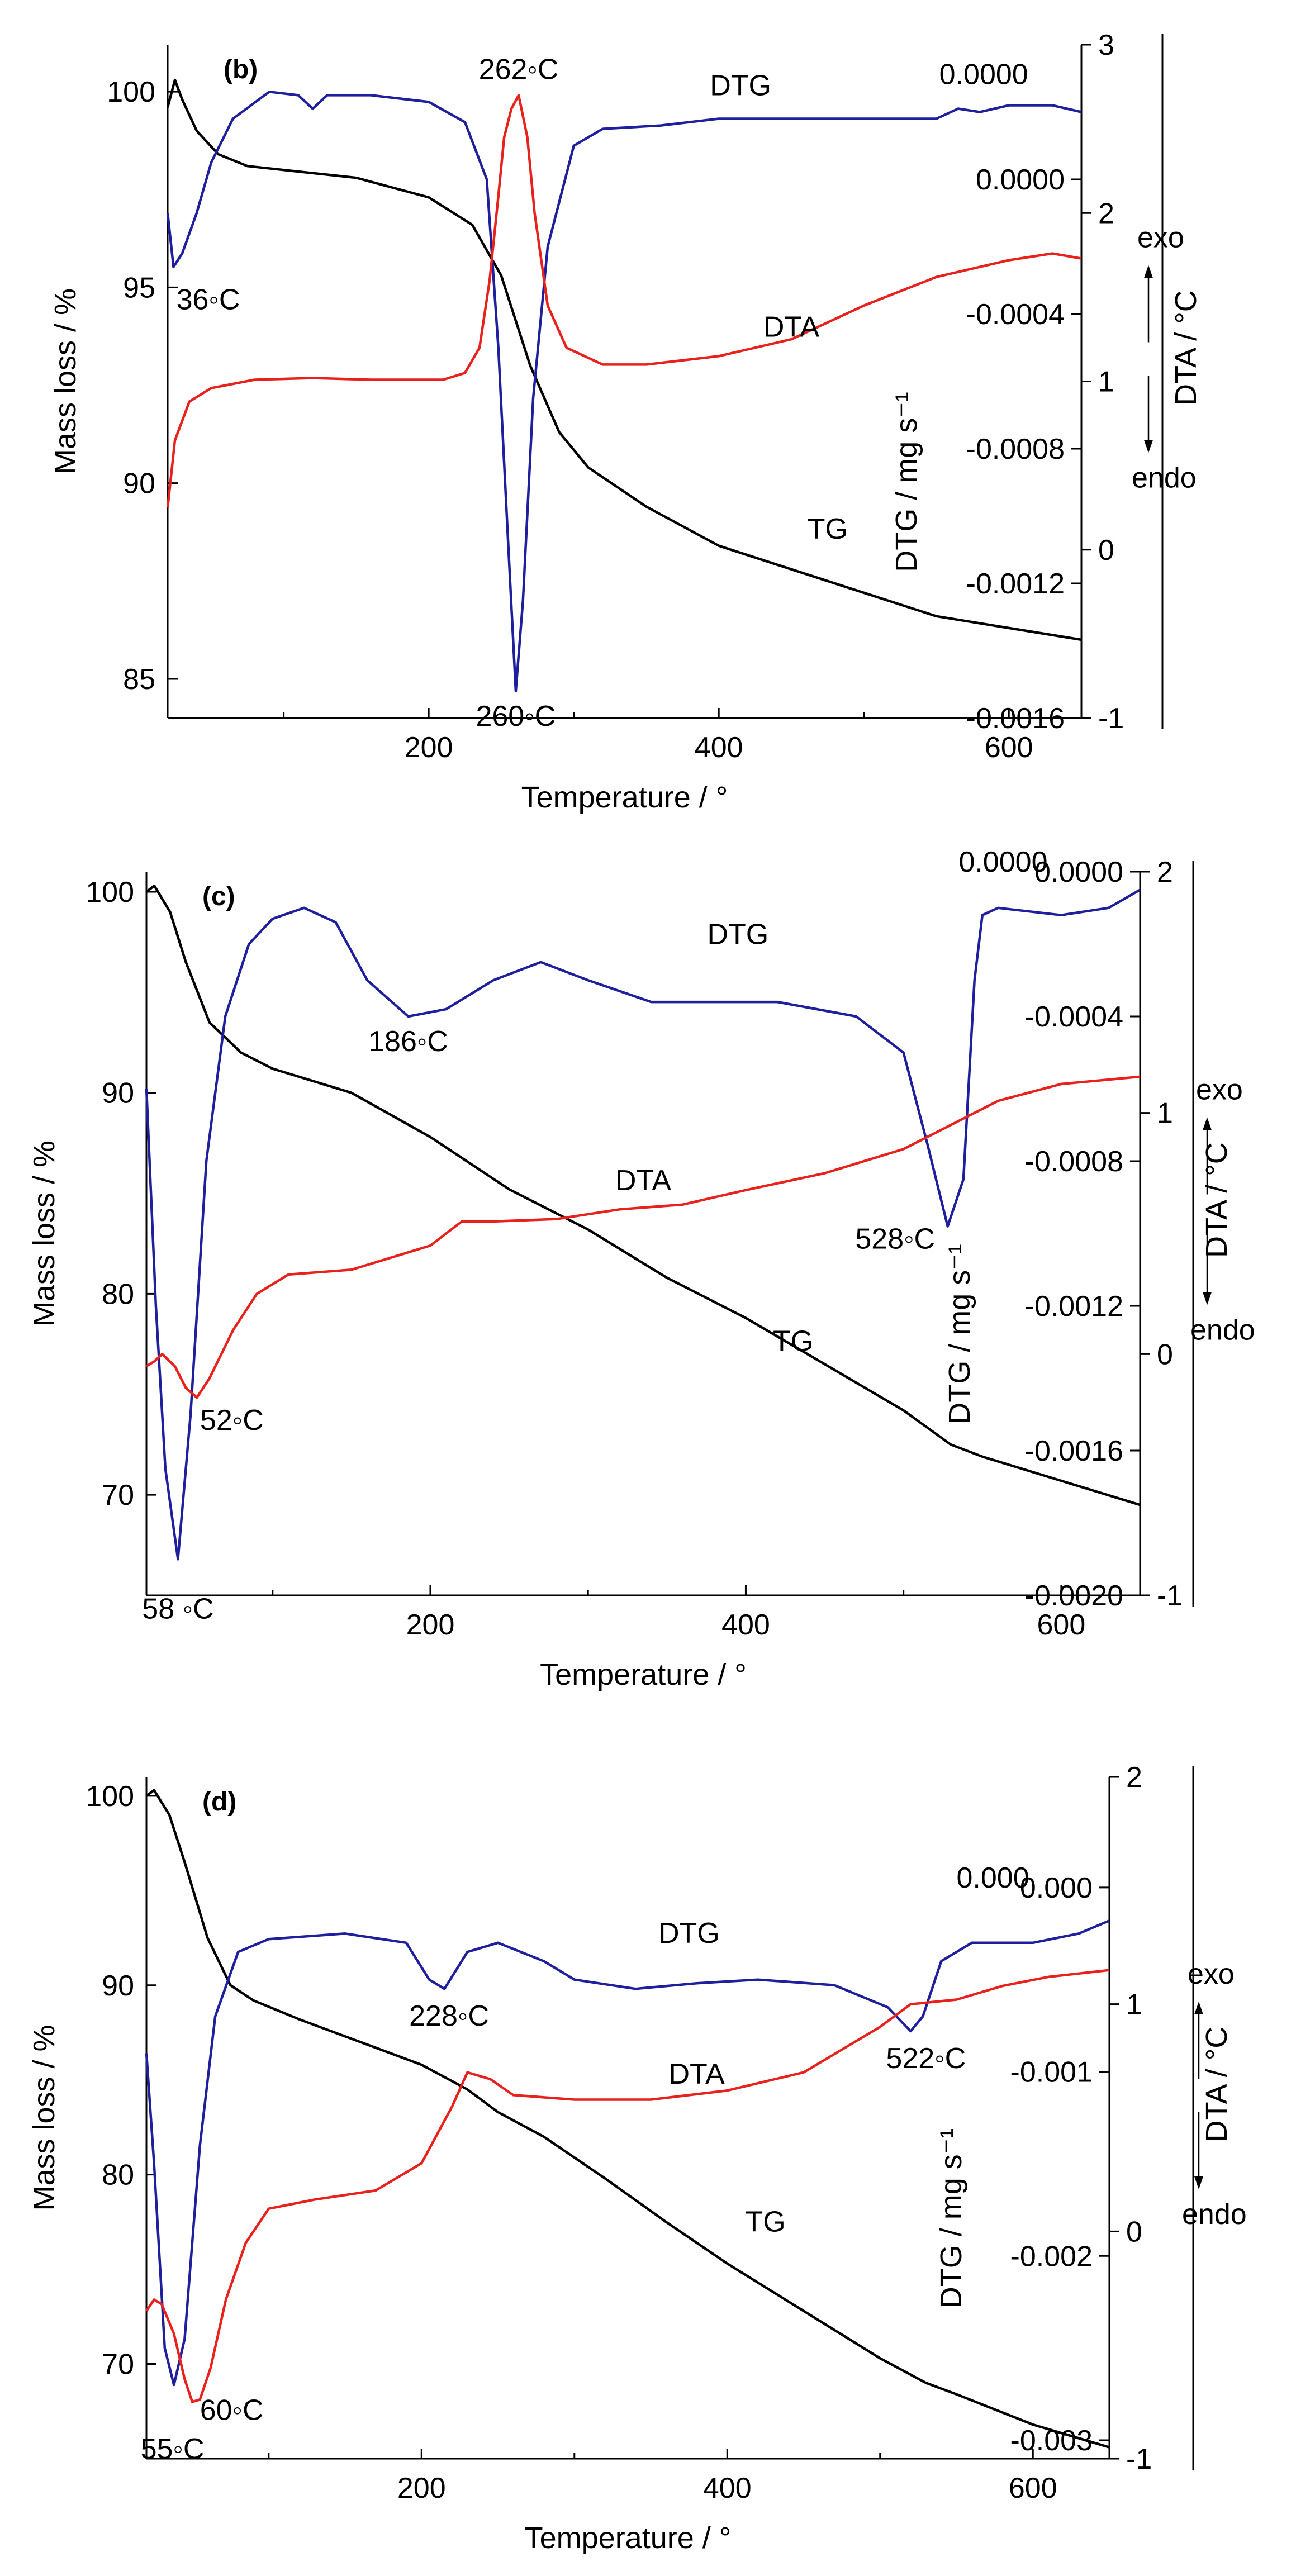 Image resolution: width=1296 pixels, height=2576 pixels. What do you see at coordinates (1051, 2072) in the screenshot?
I see `y2-tick-label: -0.001` at bounding box center [1051, 2072].